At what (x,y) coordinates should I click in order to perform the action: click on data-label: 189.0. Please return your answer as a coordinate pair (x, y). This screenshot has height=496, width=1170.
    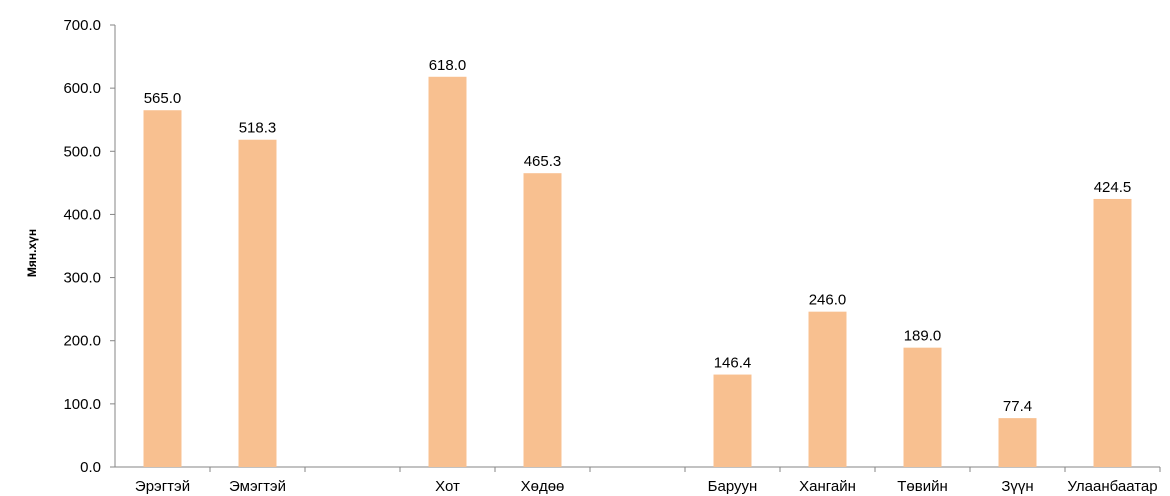
    Looking at the image, I should click on (923, 336).